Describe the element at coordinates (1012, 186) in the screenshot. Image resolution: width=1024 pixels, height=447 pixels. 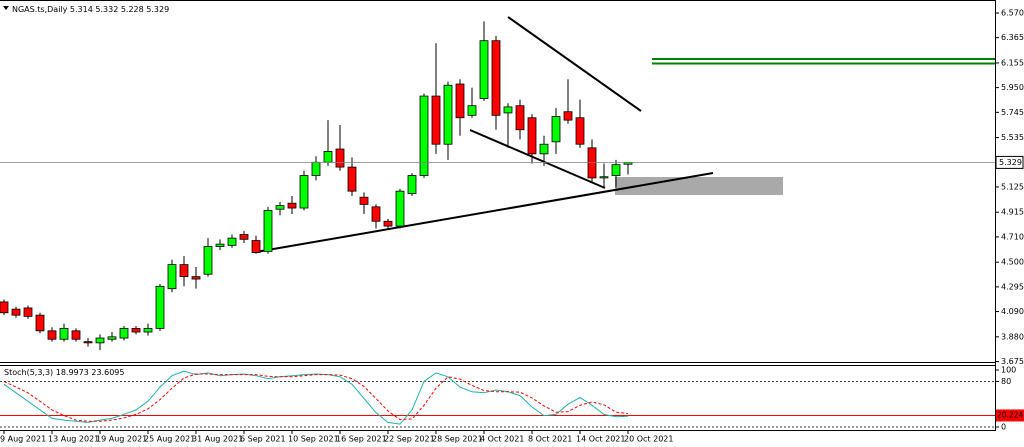
I see `y-tick-label: 5.125` at that location.